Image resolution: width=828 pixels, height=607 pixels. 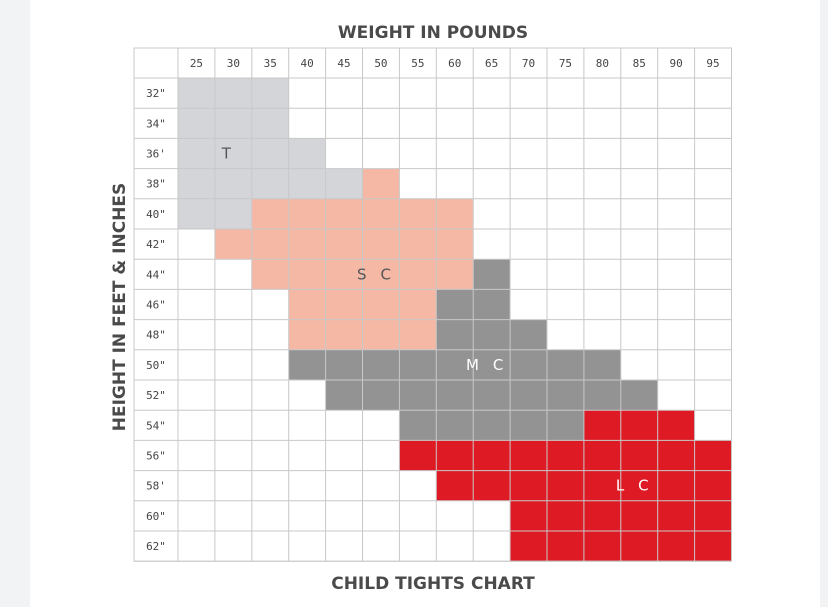 What do you see at coordinates (713, 425) in the screenshot?
I see `cell-empty-r11-c14` at bounding box center [713, 425].